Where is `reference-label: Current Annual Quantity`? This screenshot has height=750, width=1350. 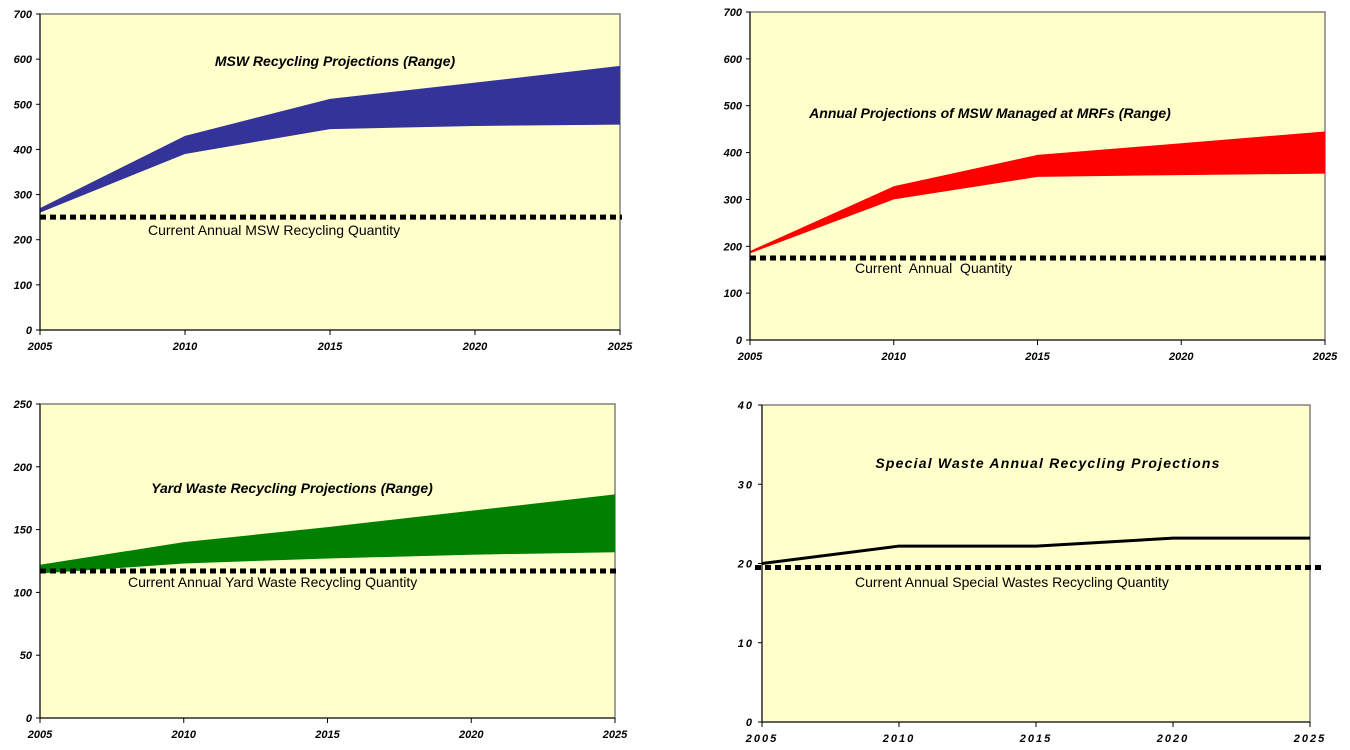
reference-label: Current Annual Quantity is located at coordinates (933, 268).